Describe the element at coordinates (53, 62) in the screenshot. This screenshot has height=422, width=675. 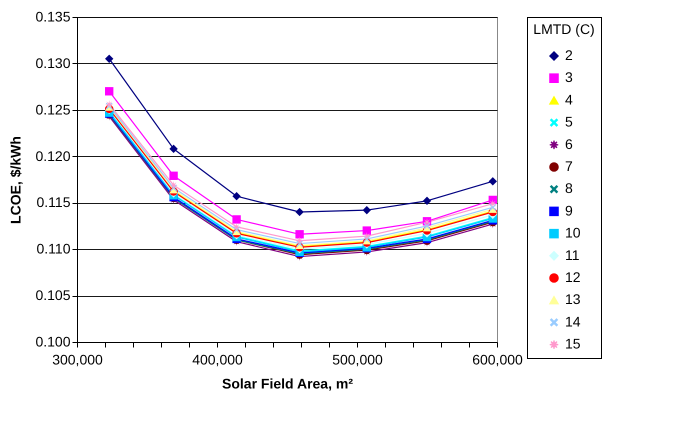
I see `y-tick-label: 0.130` at that location.